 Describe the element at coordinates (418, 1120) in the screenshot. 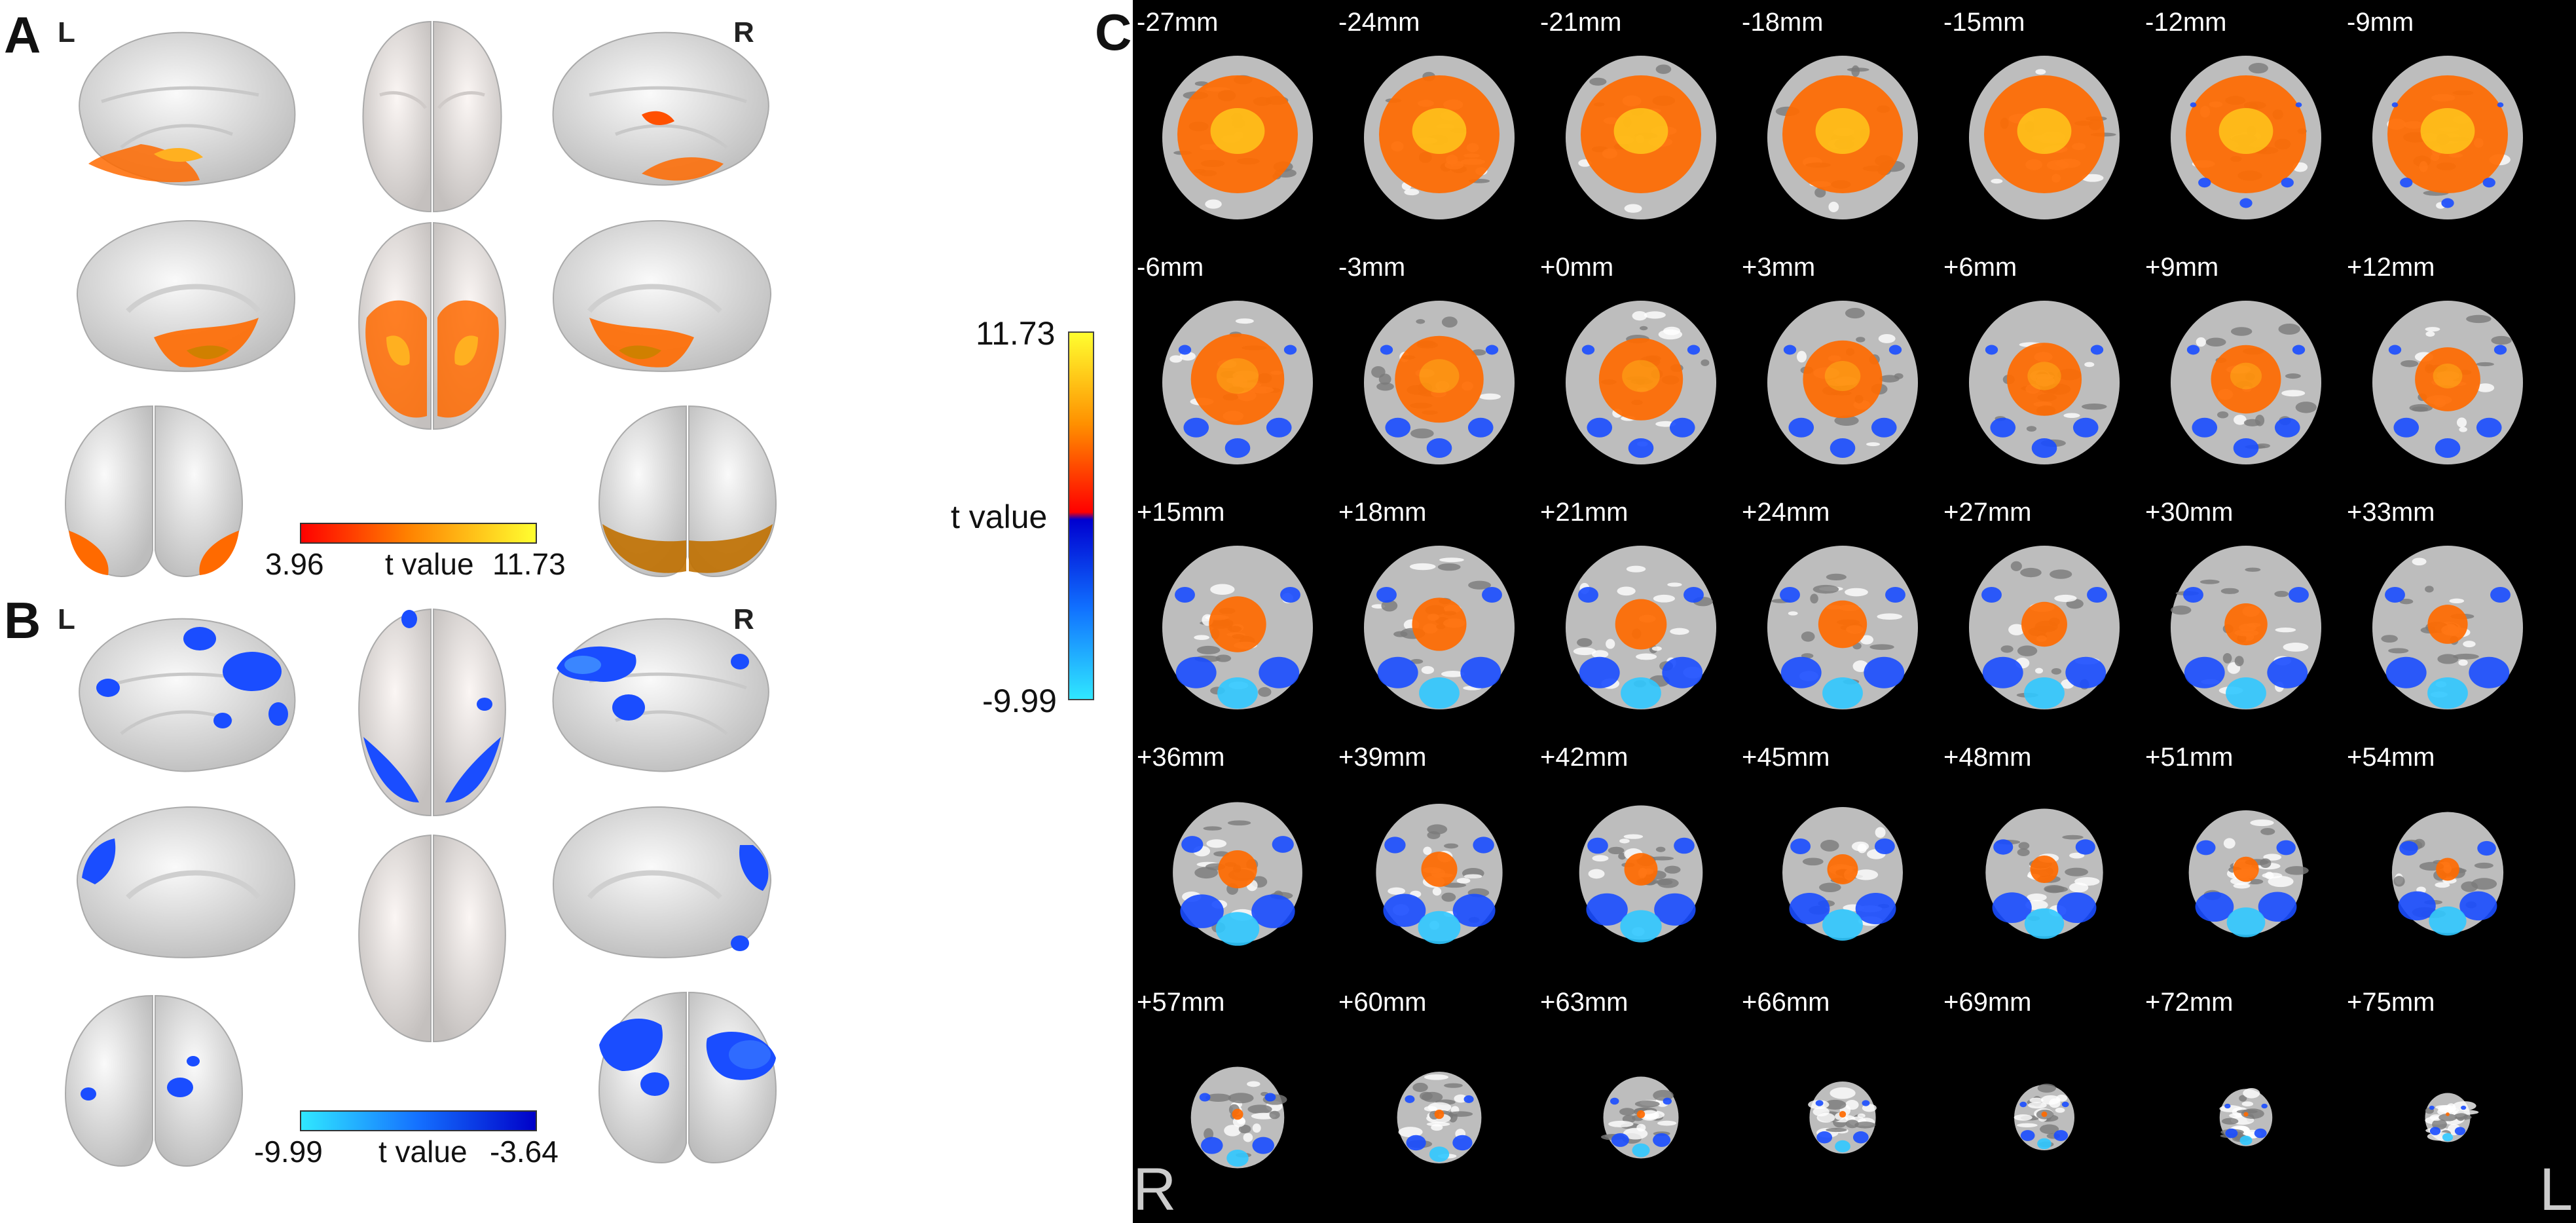

I see `colorbar-b` at that location.